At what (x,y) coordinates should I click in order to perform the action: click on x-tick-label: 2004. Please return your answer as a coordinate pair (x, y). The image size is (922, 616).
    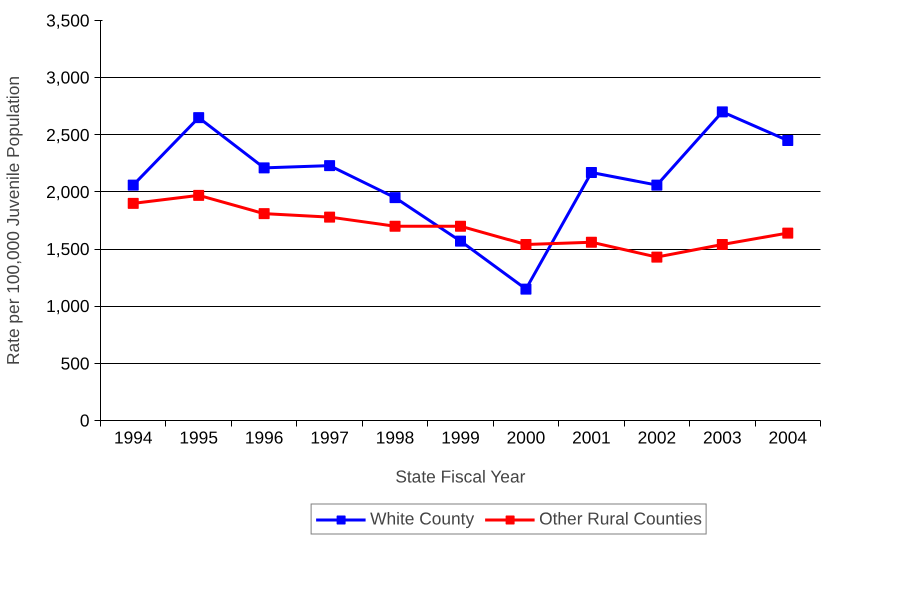
    Looking at the image, I should click on (788, 438).